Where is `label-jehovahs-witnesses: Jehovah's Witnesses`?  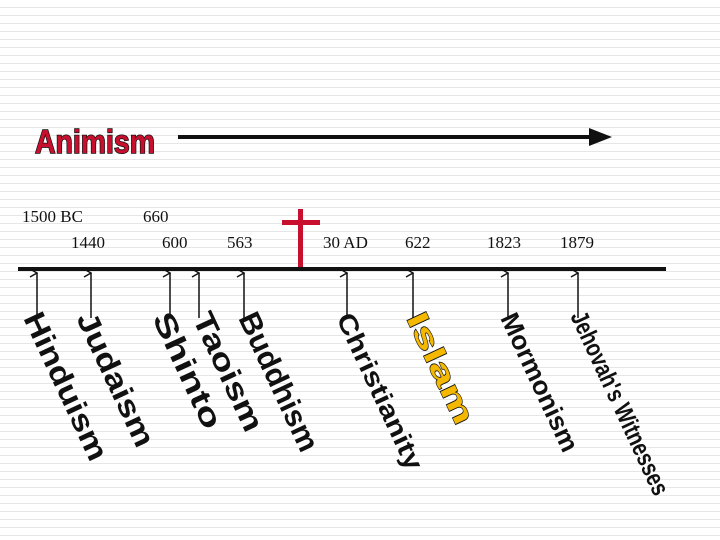
label-jehovahs-witnesses: Jehovah's Witnesses is located at coordinates (620, 403).